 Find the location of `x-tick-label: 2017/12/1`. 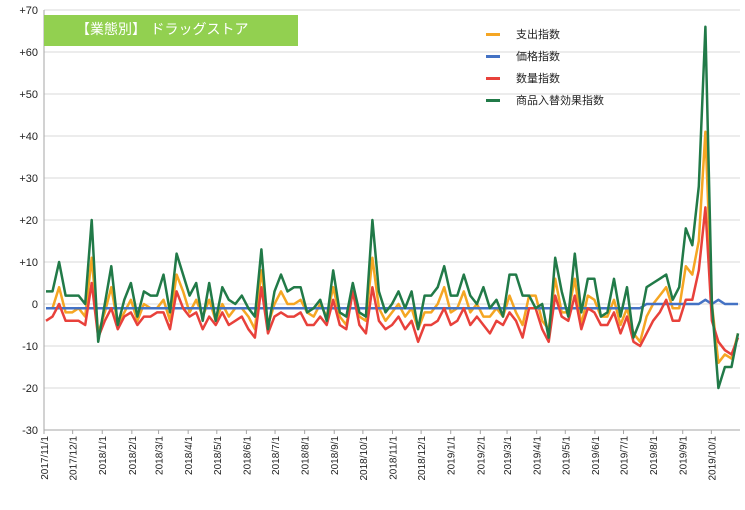

x-tick-label: 2017/12/1 is located at coordinates (74, 458).